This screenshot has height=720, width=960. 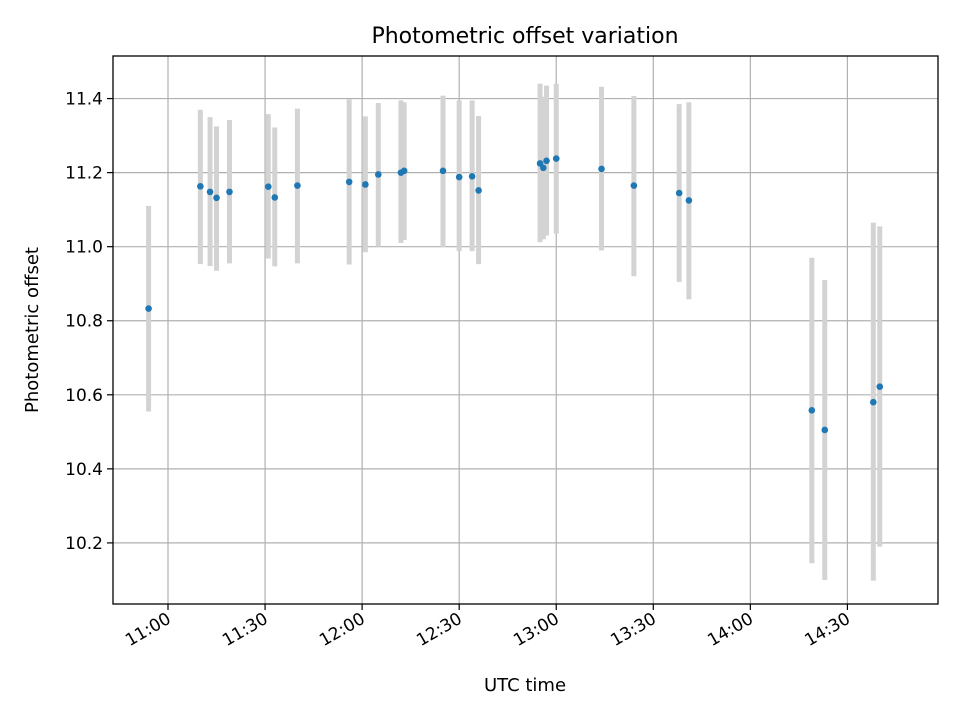 What do you see at coordinates (84, 100) in the screenshot?
I see `y-tick-label: 11.4` at bounding box center [84, 100].